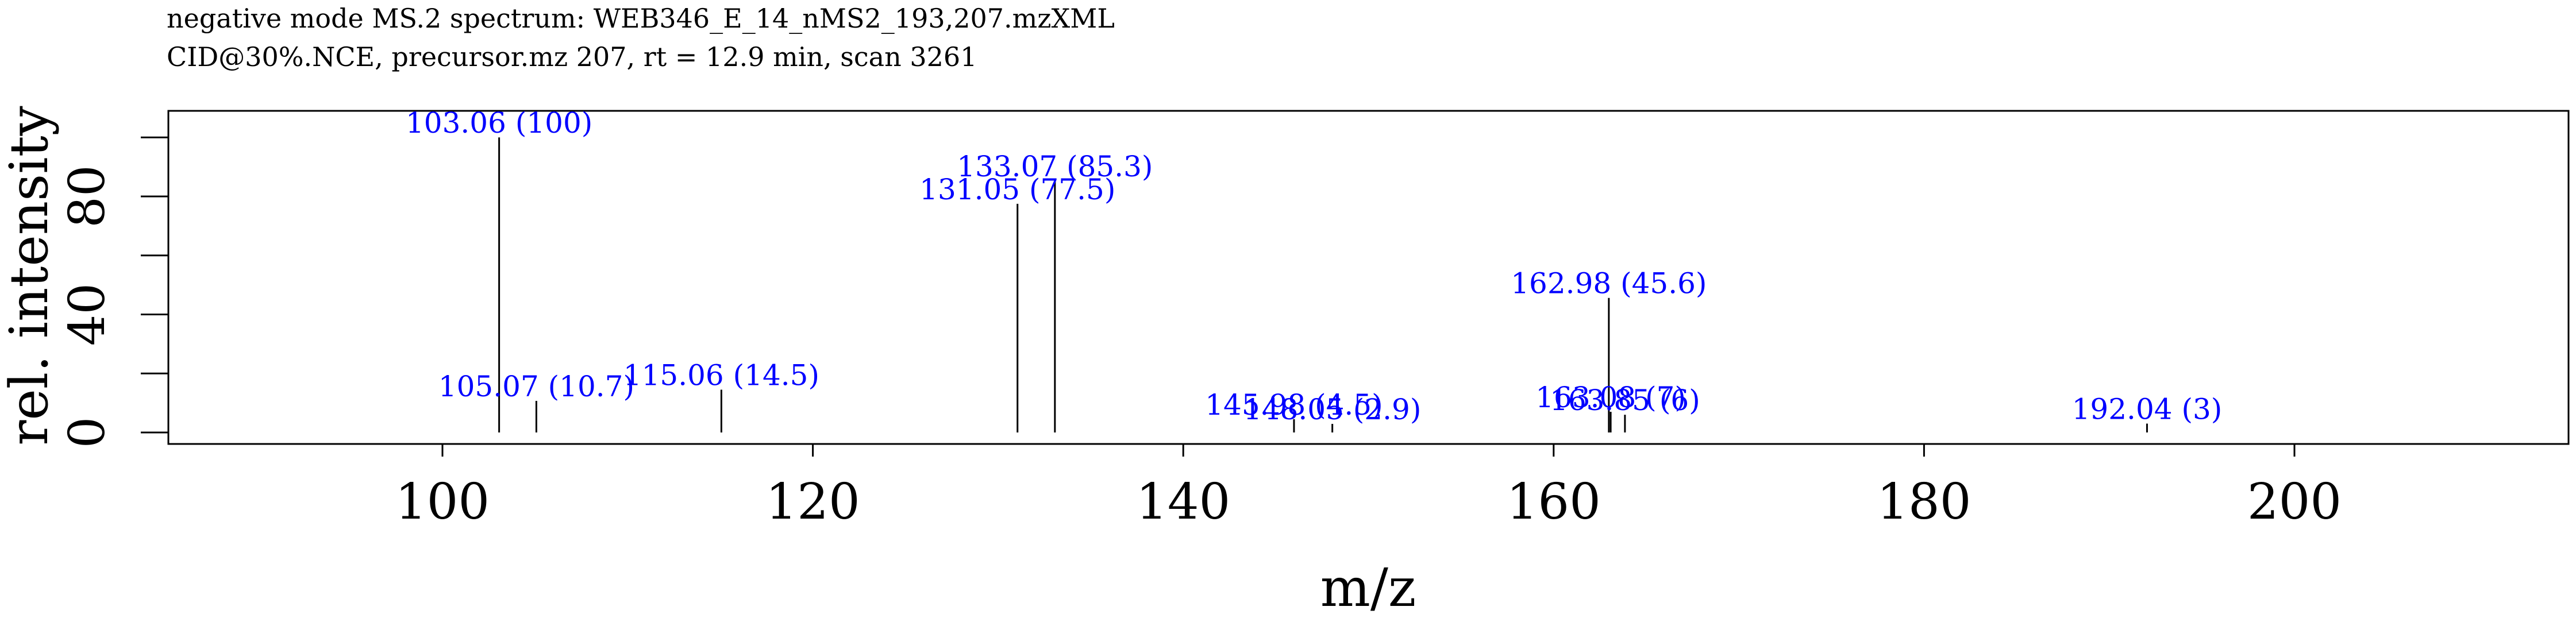 The width and height of the screenshot is (2576, 622). I want to click on peak-label: 103.06 (100), so click(499, 123).